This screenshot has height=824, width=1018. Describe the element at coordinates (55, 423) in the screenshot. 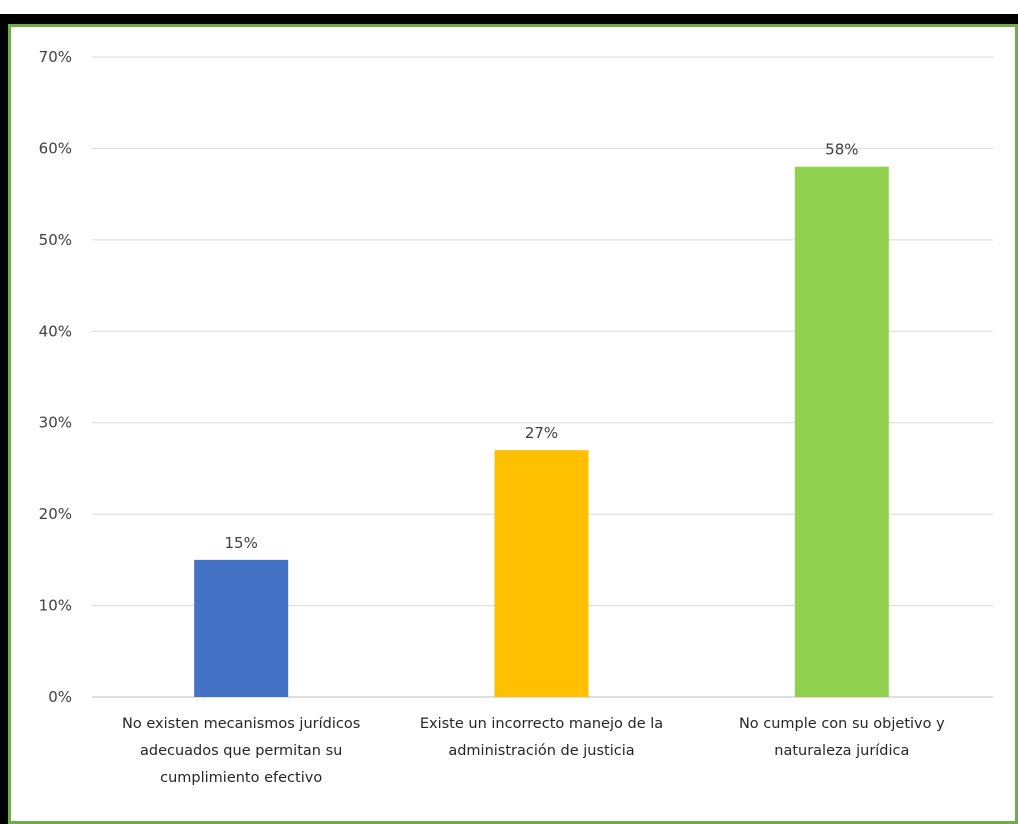

I see `y-tick-label: 30%` at that location.